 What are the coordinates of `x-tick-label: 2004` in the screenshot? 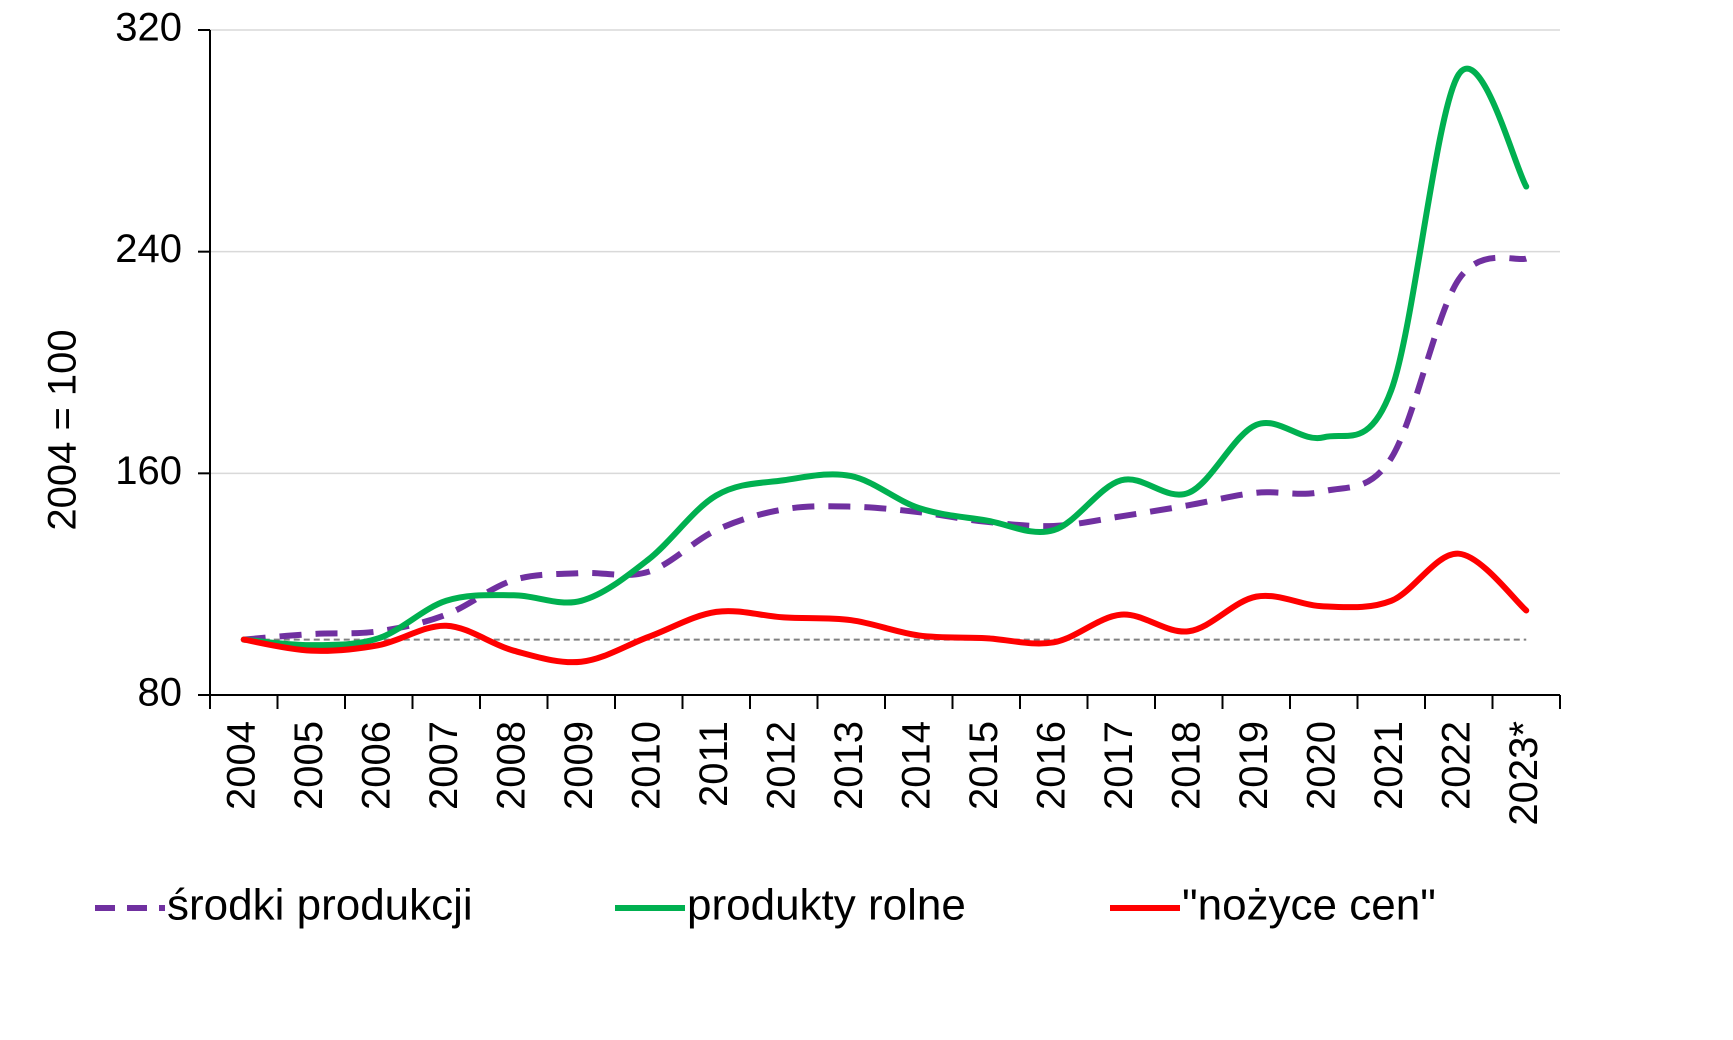 It's located at (241, 765).